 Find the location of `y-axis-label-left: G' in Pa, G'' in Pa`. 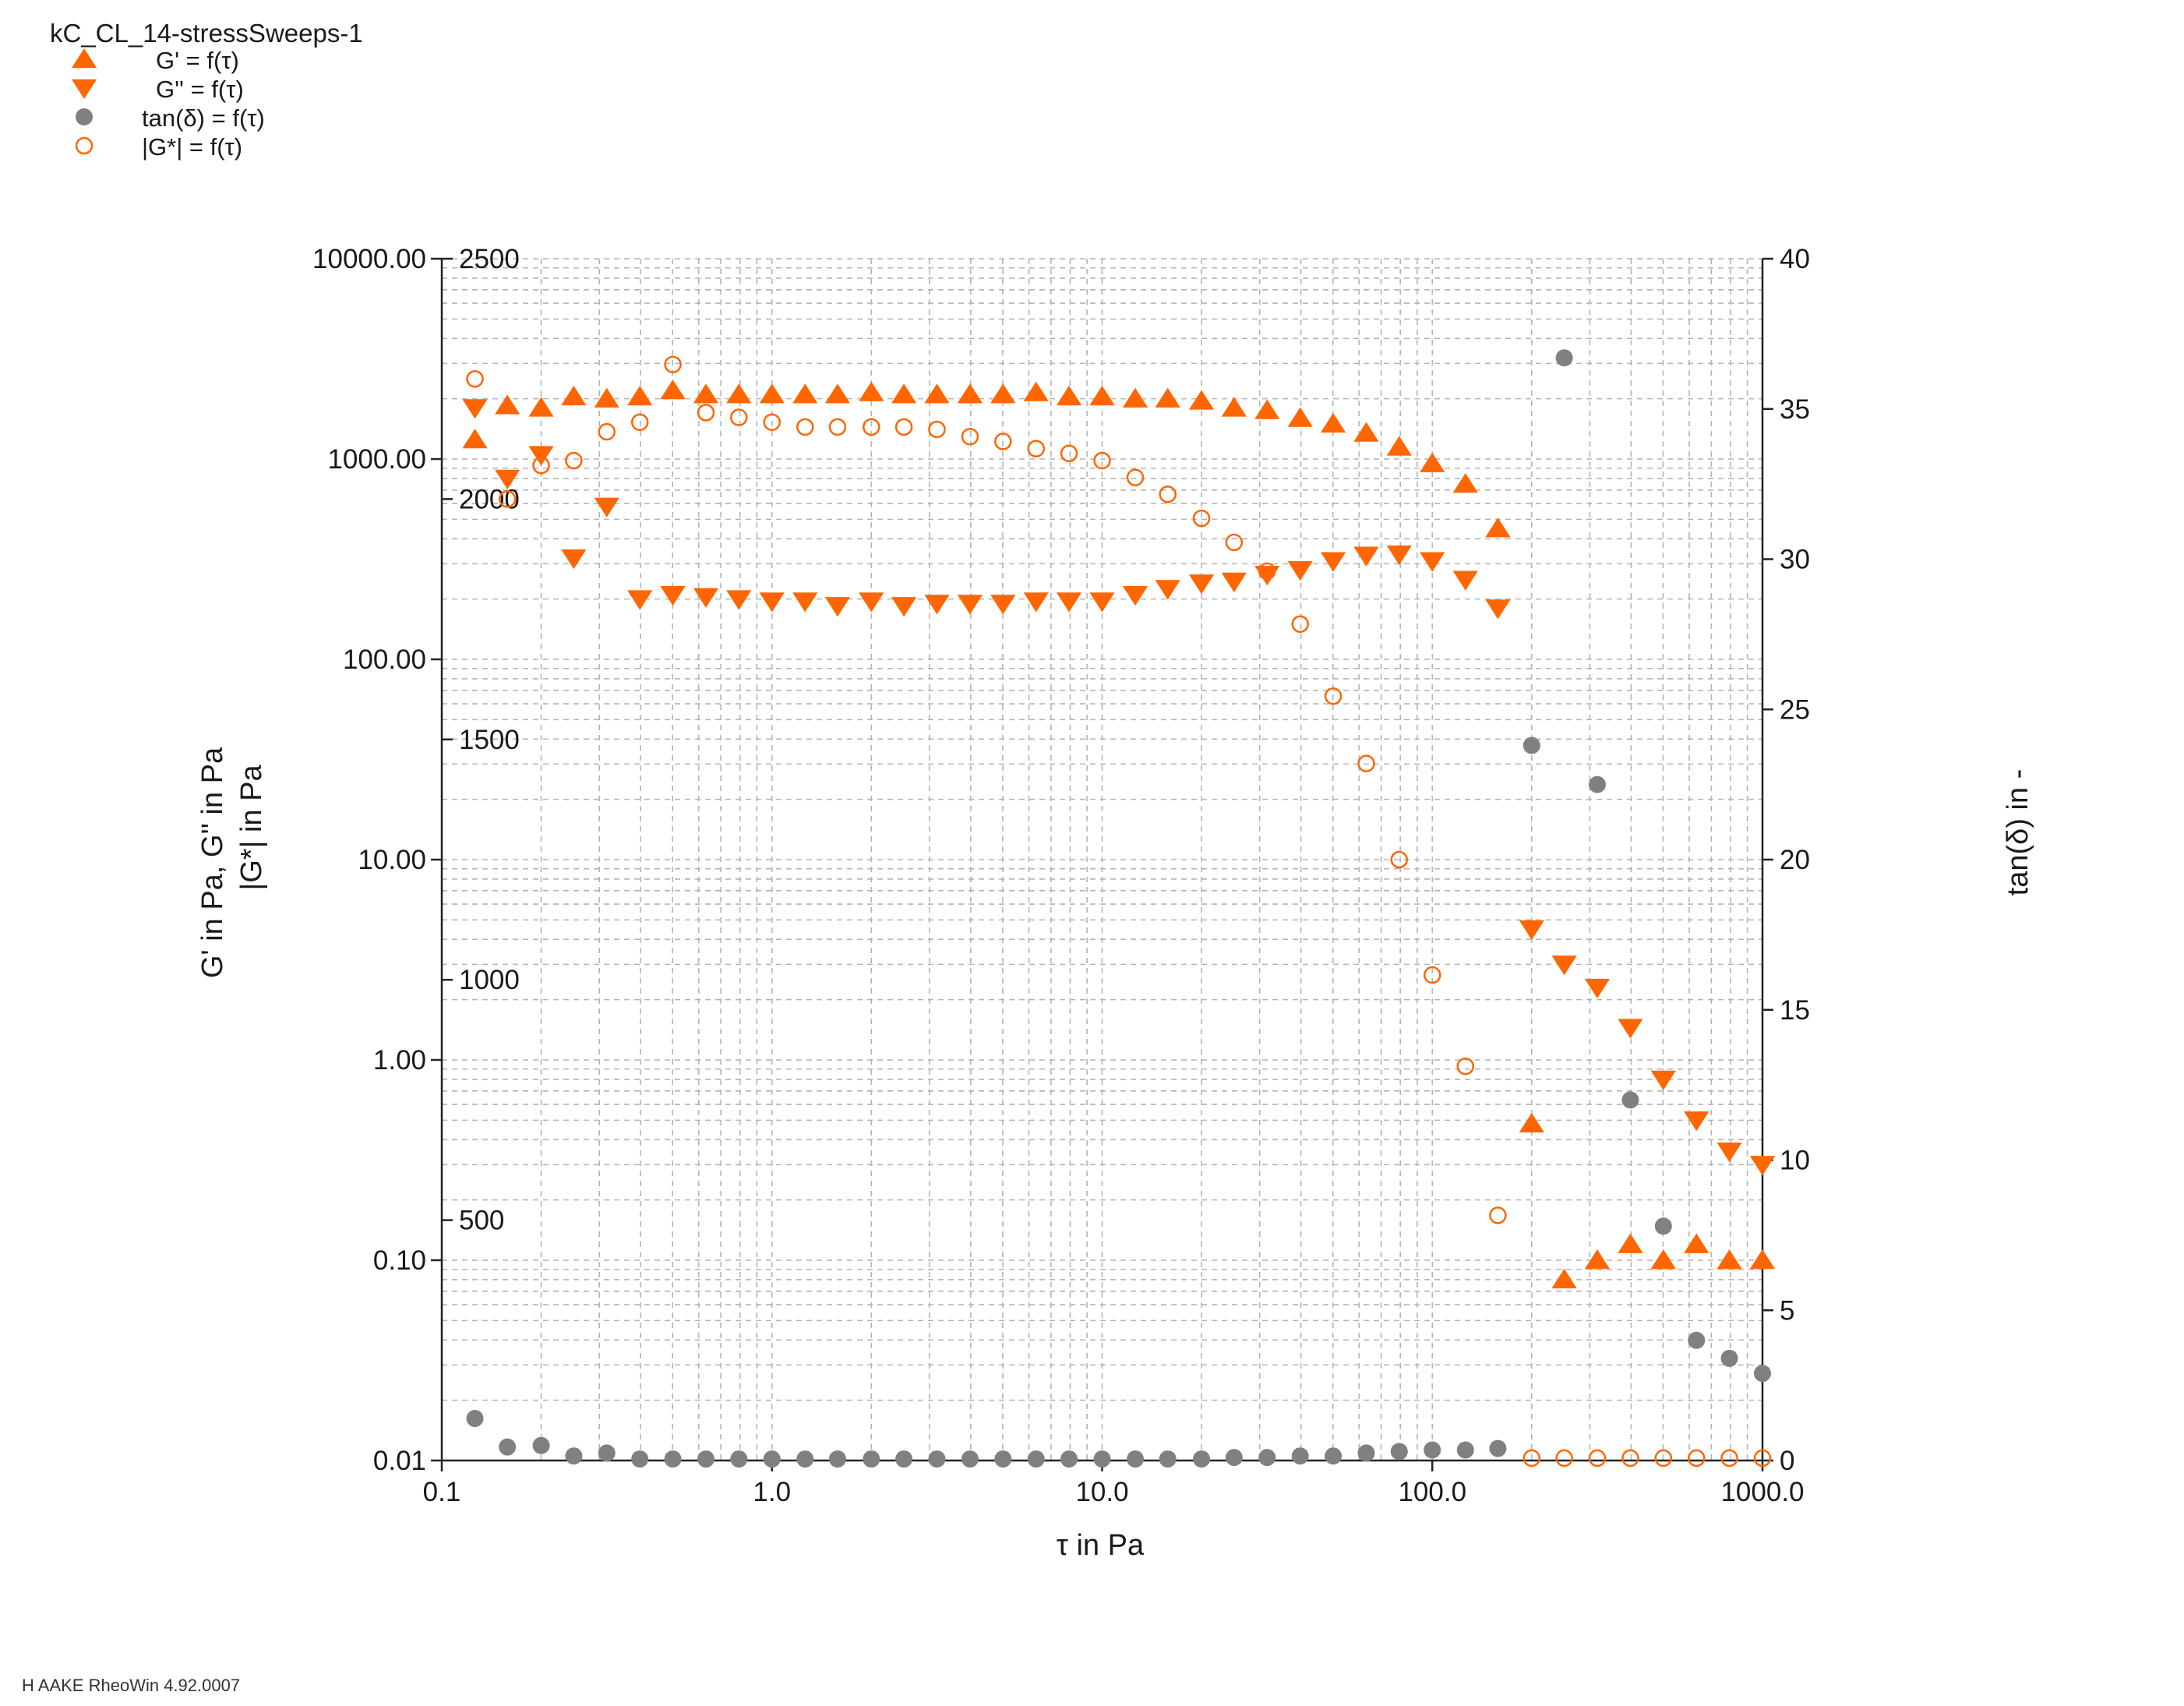

y-axis-label-left: G' in Pa, G'' in Pa is located at coordinates (213, 862).